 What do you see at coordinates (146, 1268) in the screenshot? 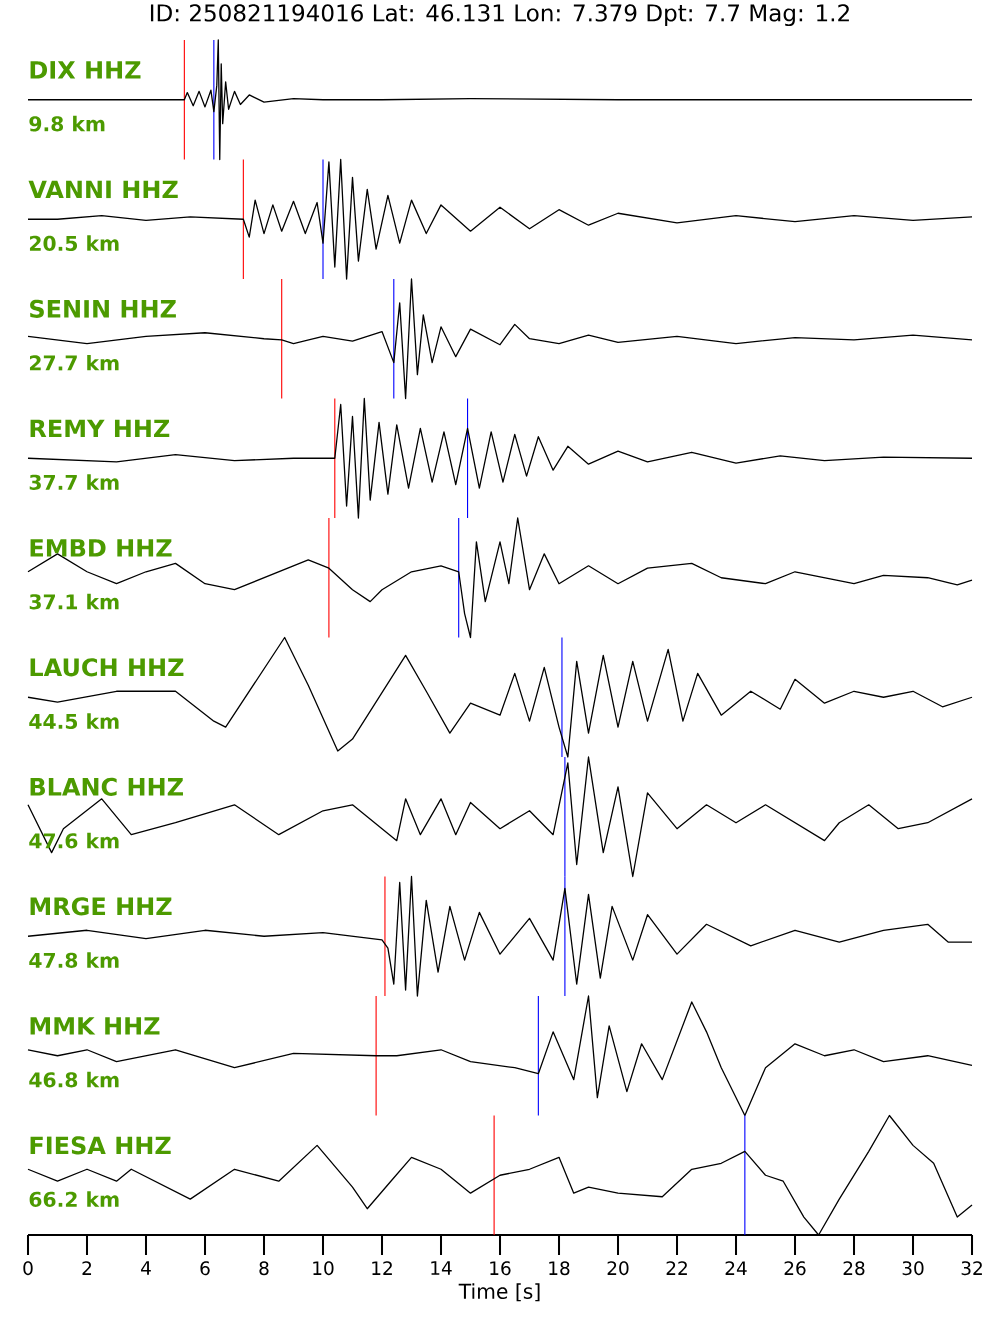
I see `x-tick-label: 4` at bounding box center [146, 1268].